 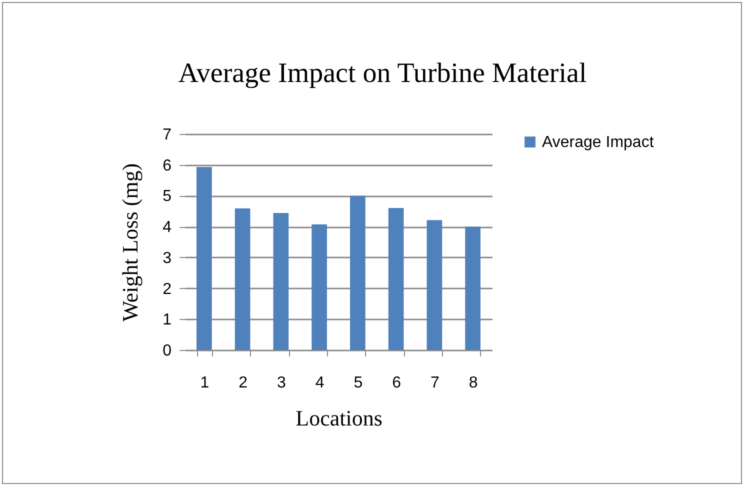 I want to click on y-axis-title: Weight Loss (mg), so click(x=130, y=242).